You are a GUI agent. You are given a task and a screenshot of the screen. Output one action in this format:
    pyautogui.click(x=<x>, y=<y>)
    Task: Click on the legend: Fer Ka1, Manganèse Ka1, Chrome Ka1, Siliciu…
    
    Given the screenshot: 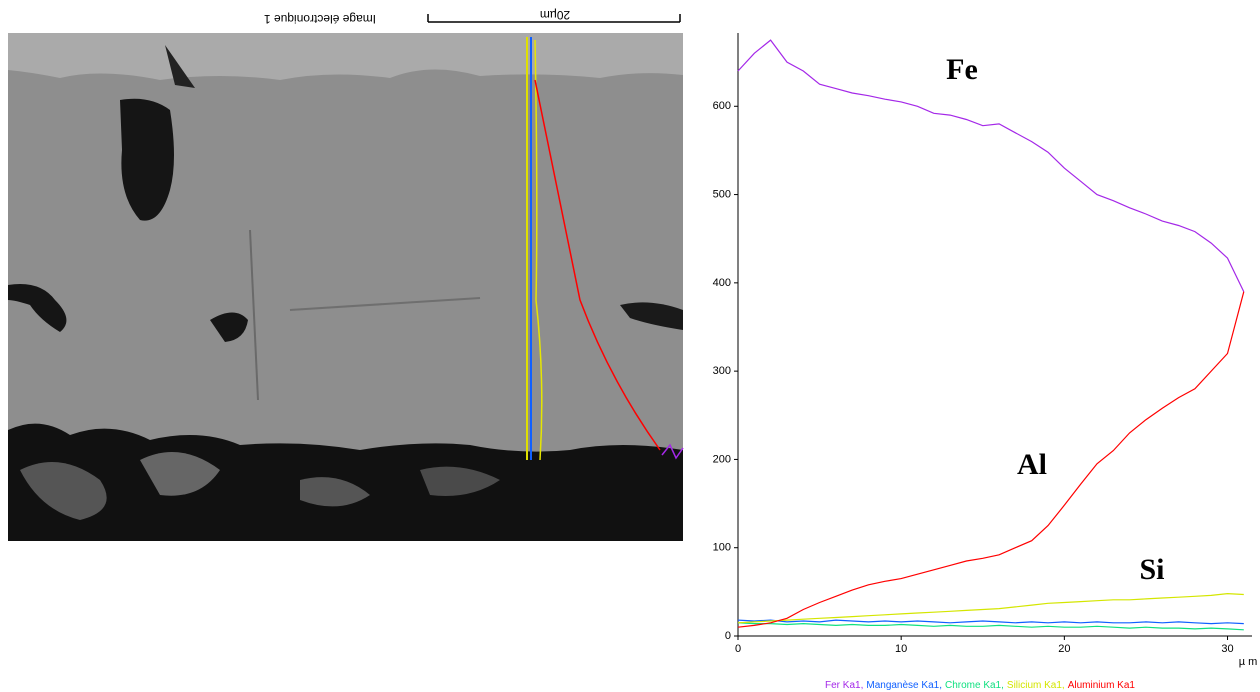 What is the action you would take?
    pyautogui.click(x=980, y=685)
    